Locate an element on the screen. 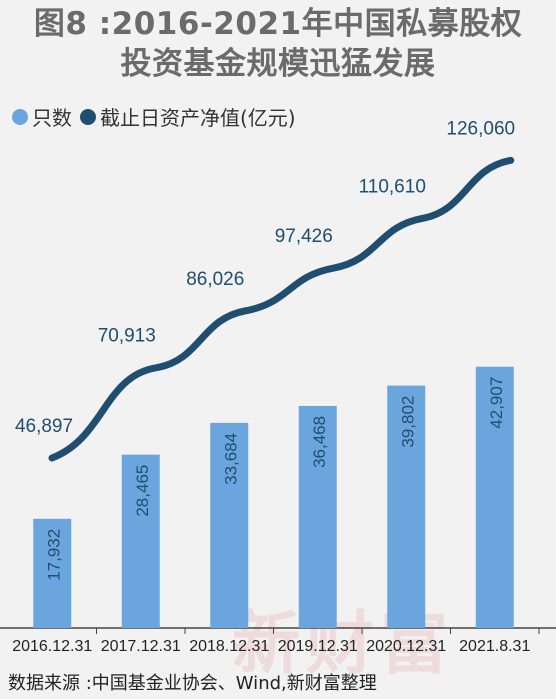 The width and height of the screenshot is (556, 699). chart-title-line2: 投资基金规模迅猛发展 is located at coordinates (278, 64).